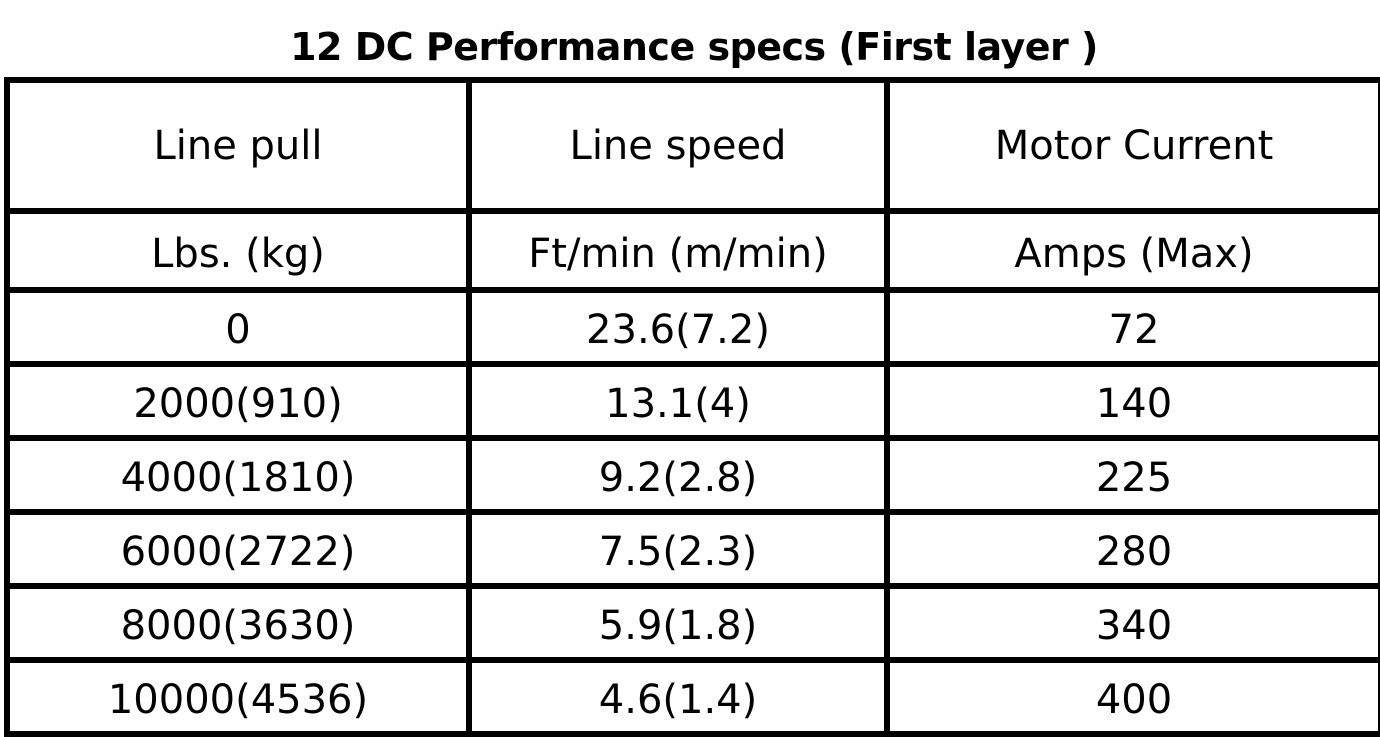  What do you see at coordinates (238, 327) in the screenshot?
I see `cell-line-pull: 0` at bounding box center [238, 327].